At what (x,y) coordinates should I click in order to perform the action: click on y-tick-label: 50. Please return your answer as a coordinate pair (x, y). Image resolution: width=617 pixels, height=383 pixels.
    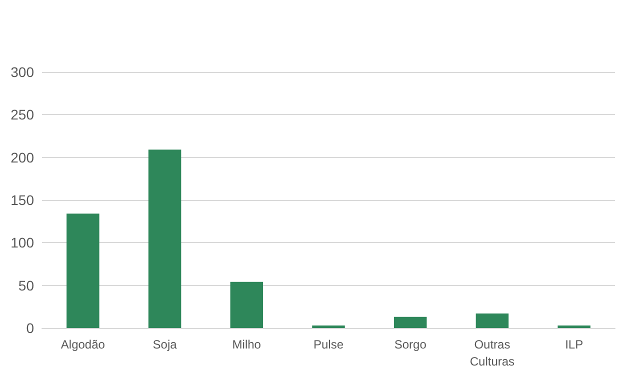
    Looking at the image, I should click on (26, 285).